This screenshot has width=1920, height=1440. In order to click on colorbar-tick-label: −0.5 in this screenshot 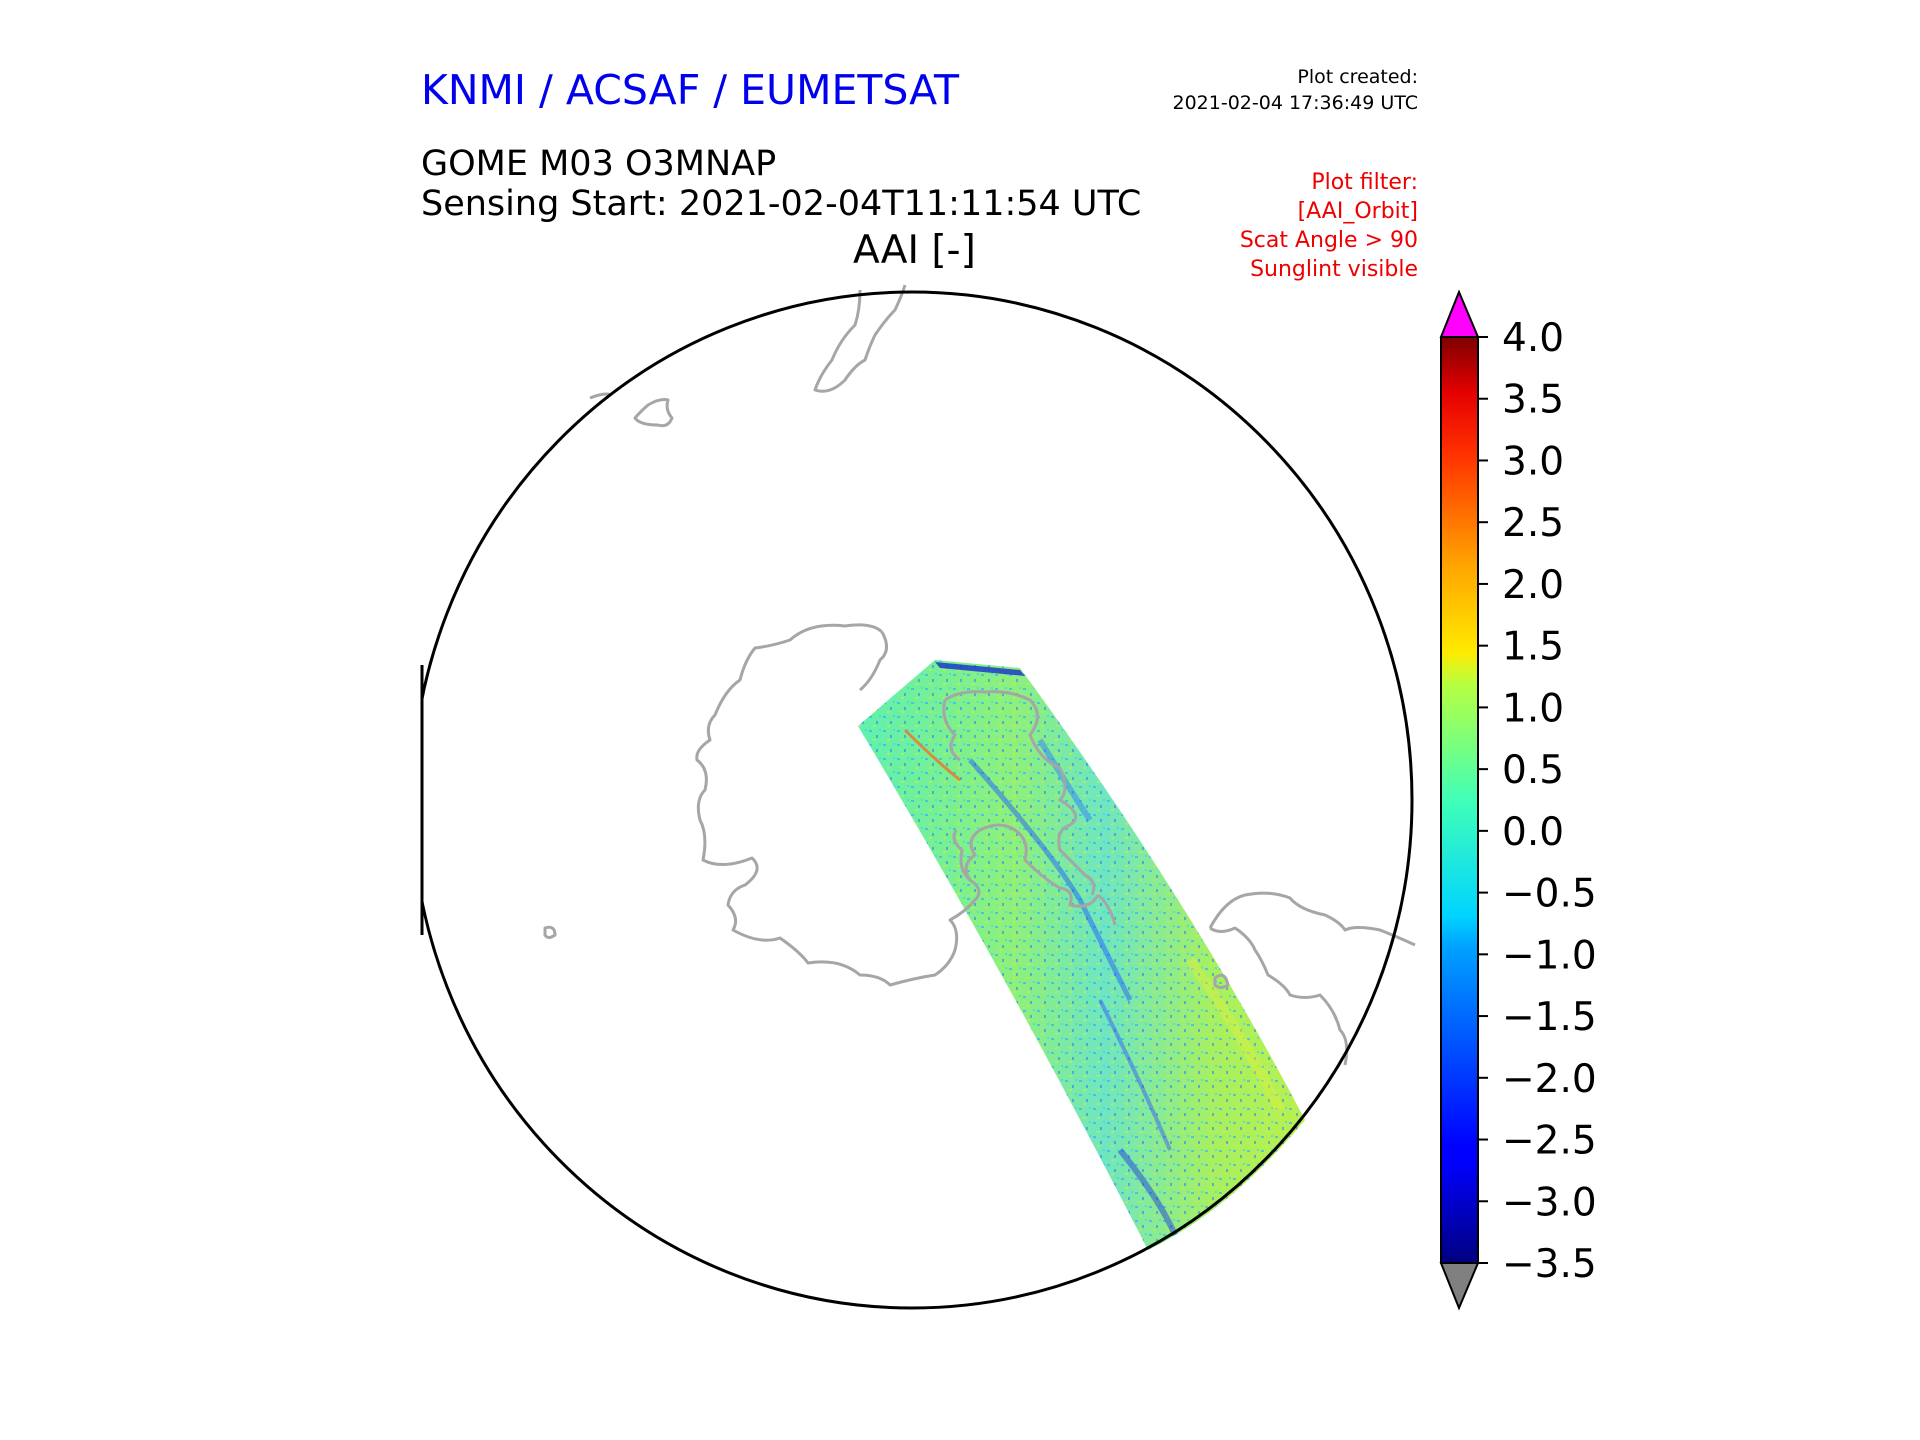, I will do `click(1549, 894)`.